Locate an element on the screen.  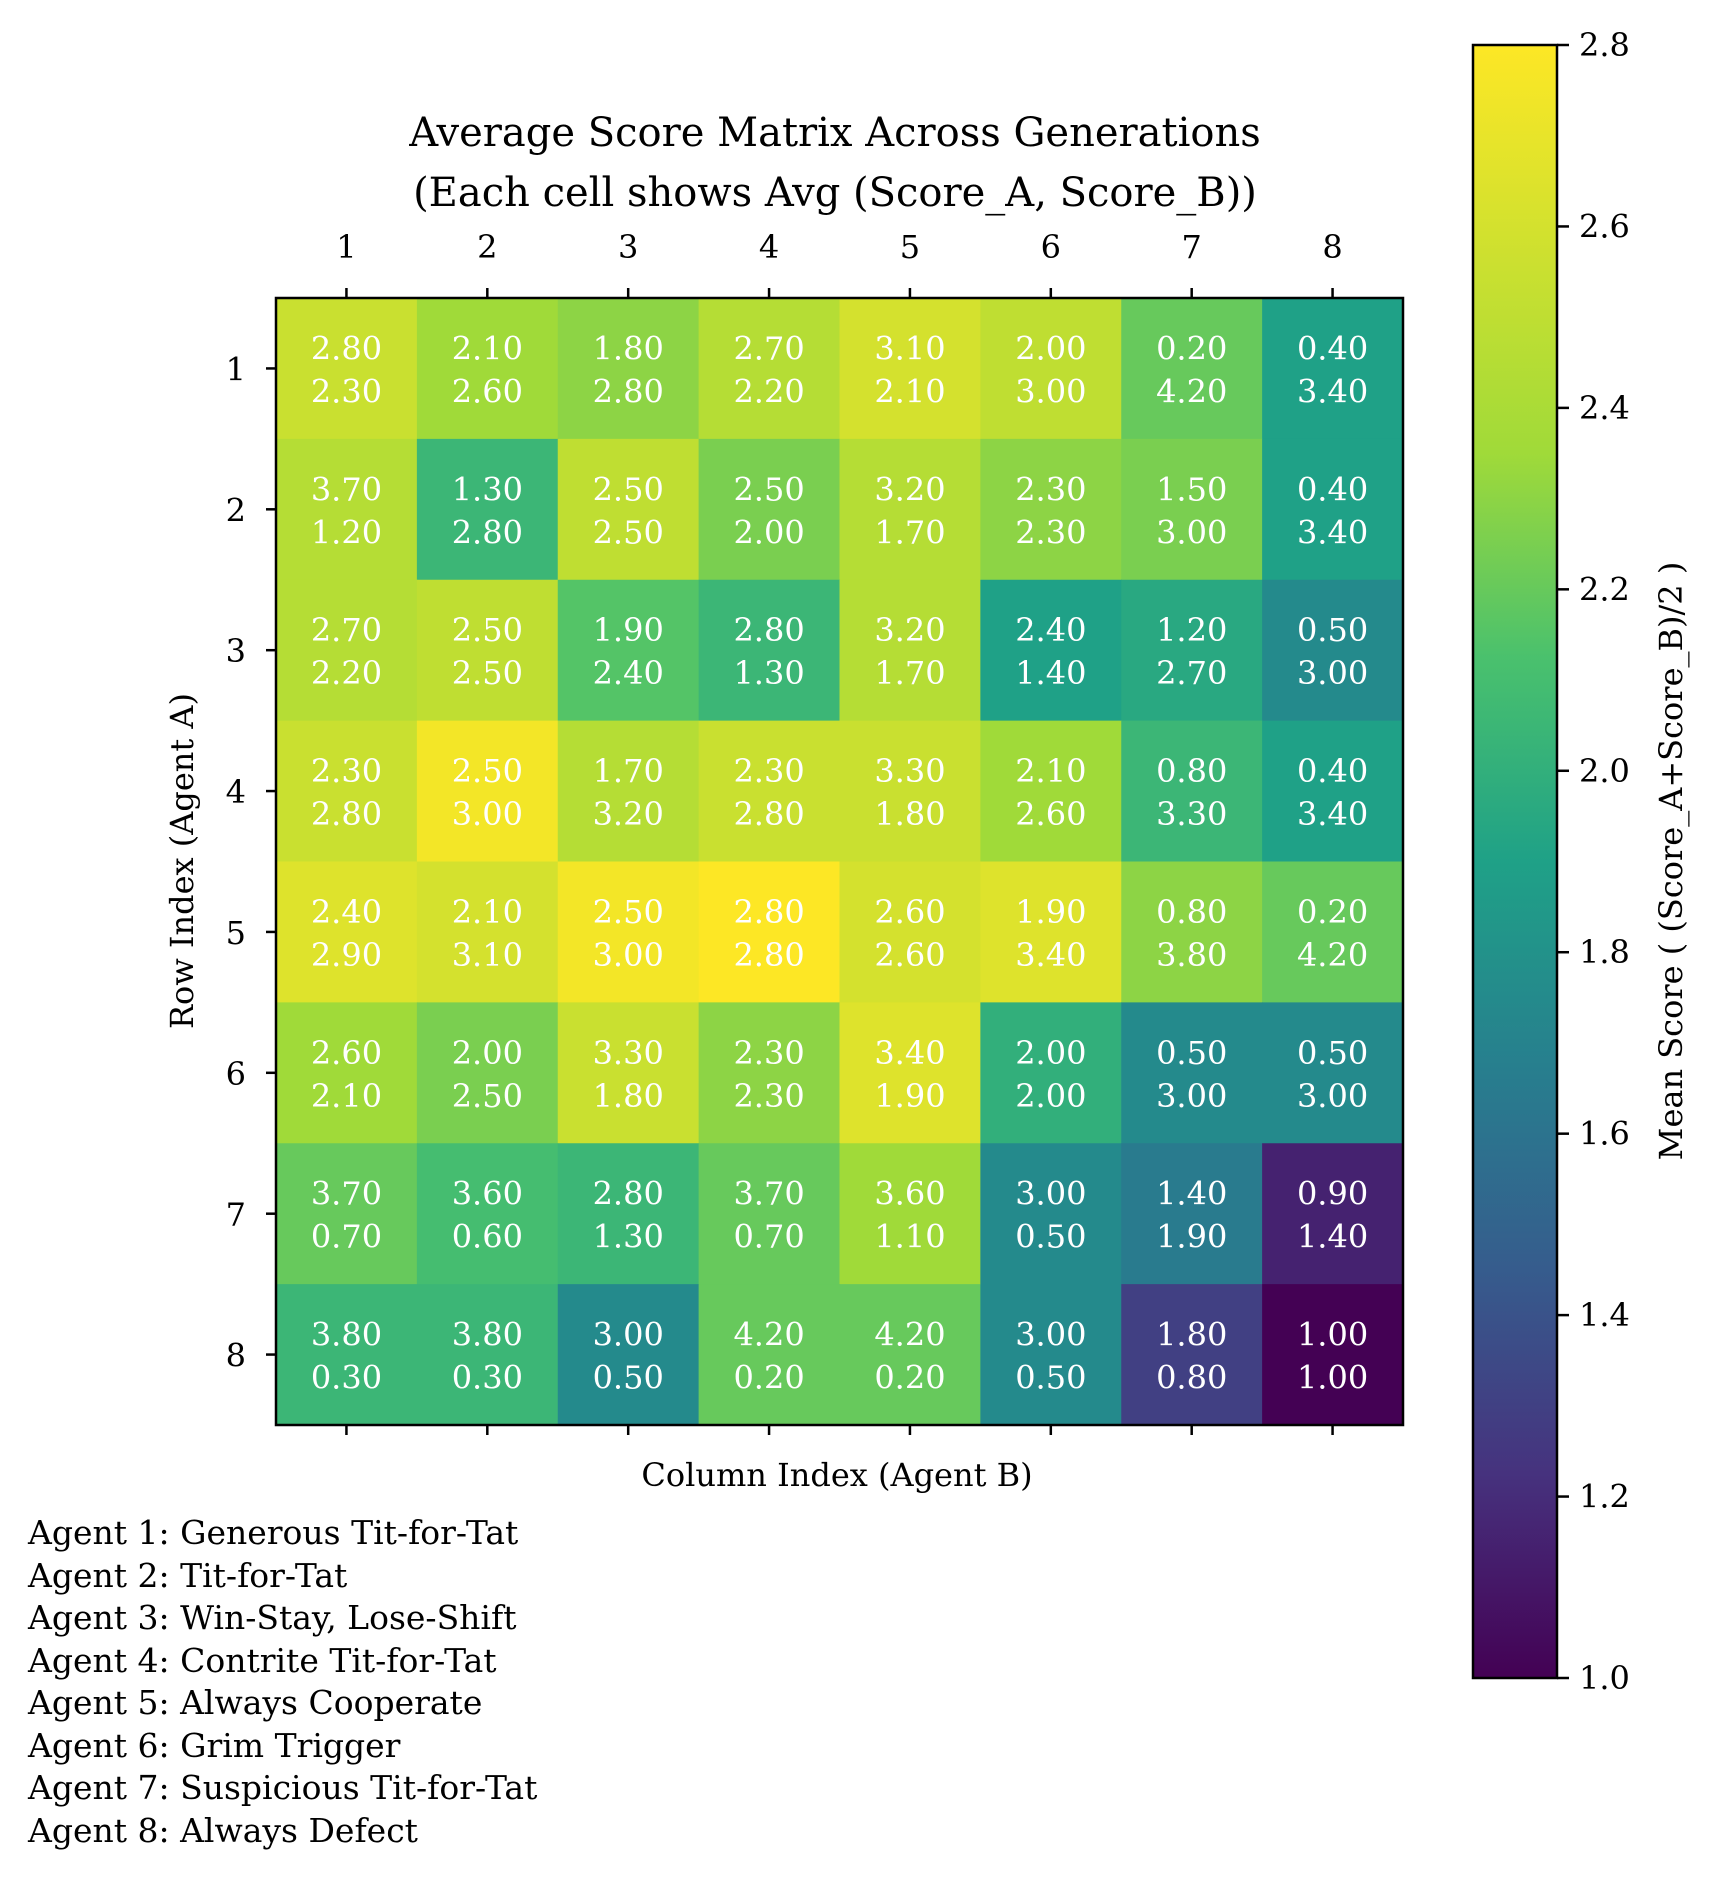
cell-score-b: 3.80 is located at coordinates (1191, 955).